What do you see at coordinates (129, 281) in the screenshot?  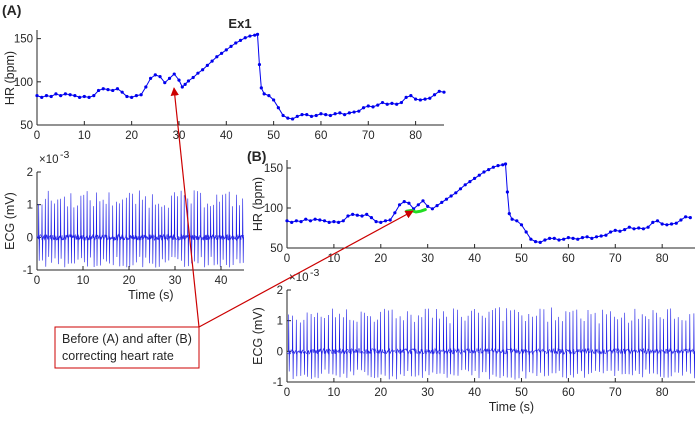 I see `x-tick-label: 20` at bounding box center [129, 281].